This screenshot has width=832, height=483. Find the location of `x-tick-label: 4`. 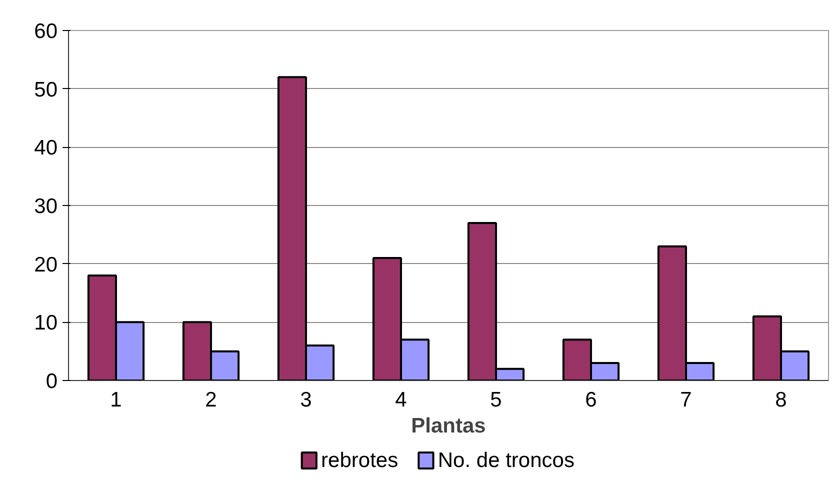

x-tick-label: 4 is located at coordinates (401, 400).